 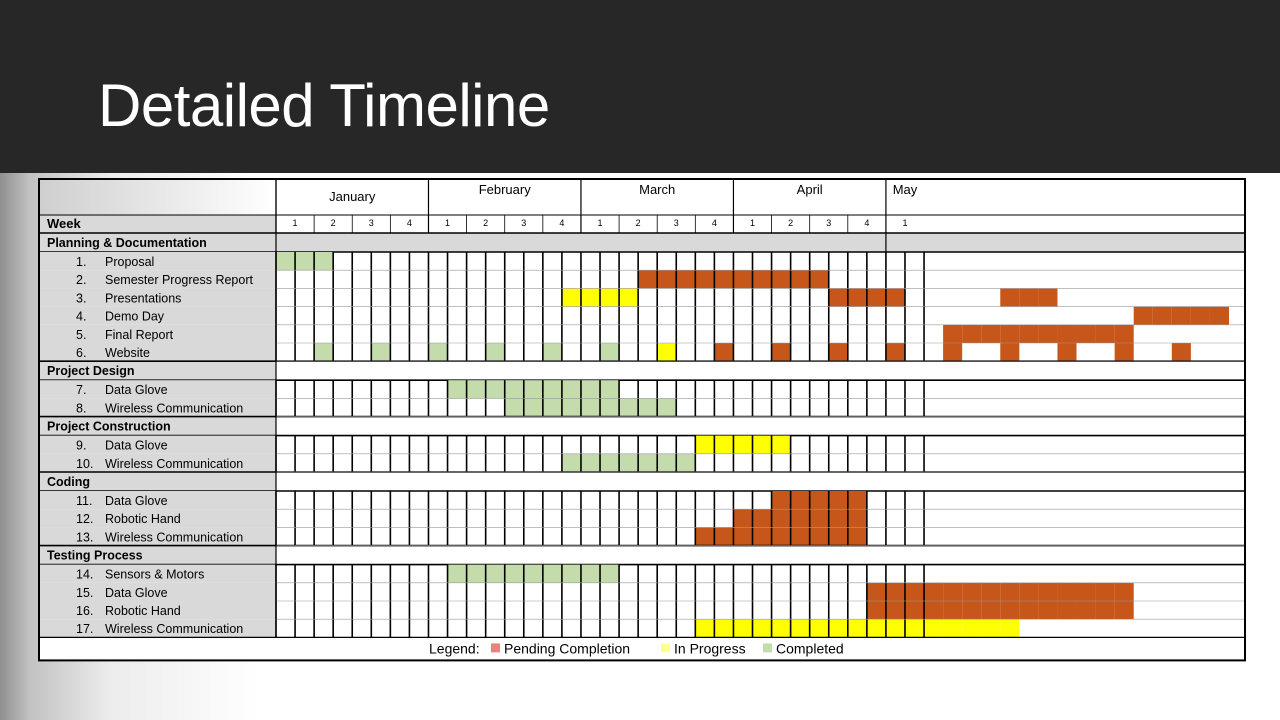 I want to click on task-name: Data Glove, so click(x=136, y=593).